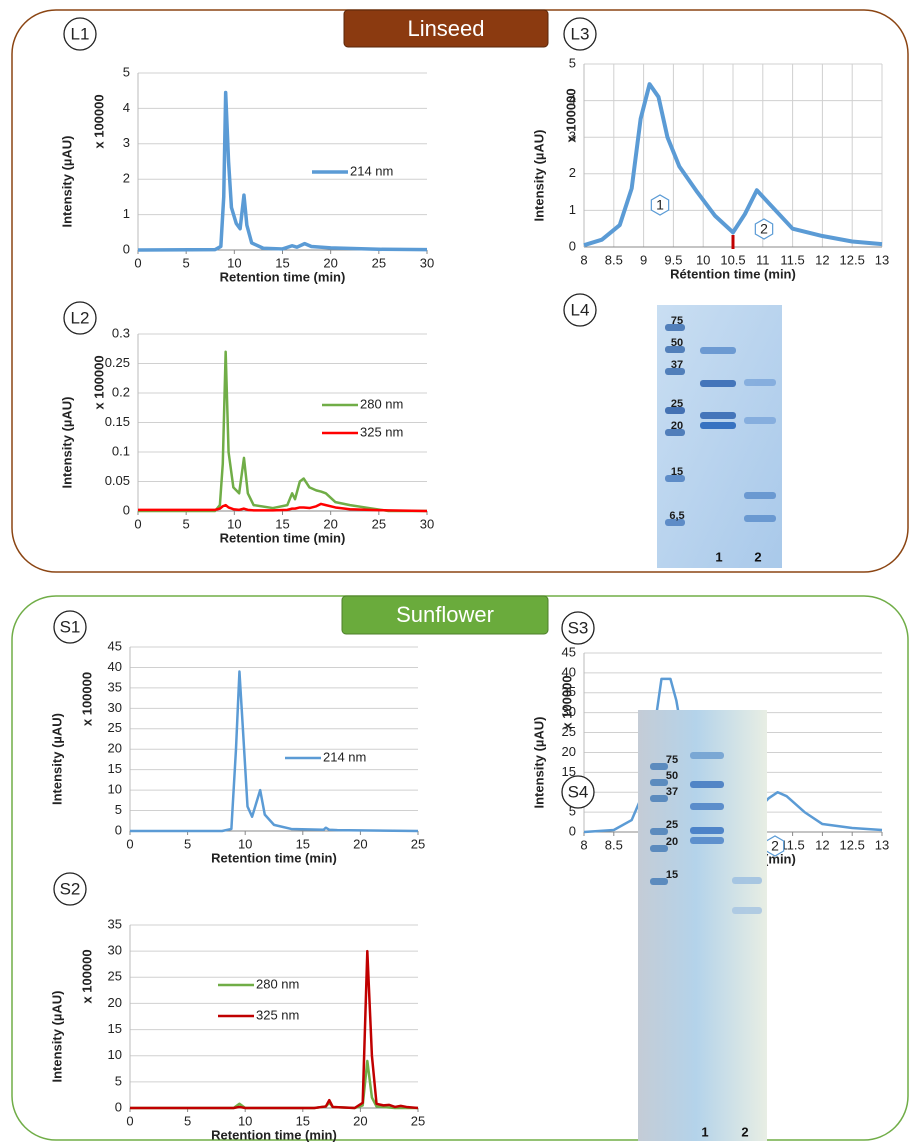  I want to click on y-tick-label: 0.2, so click(121, 391).